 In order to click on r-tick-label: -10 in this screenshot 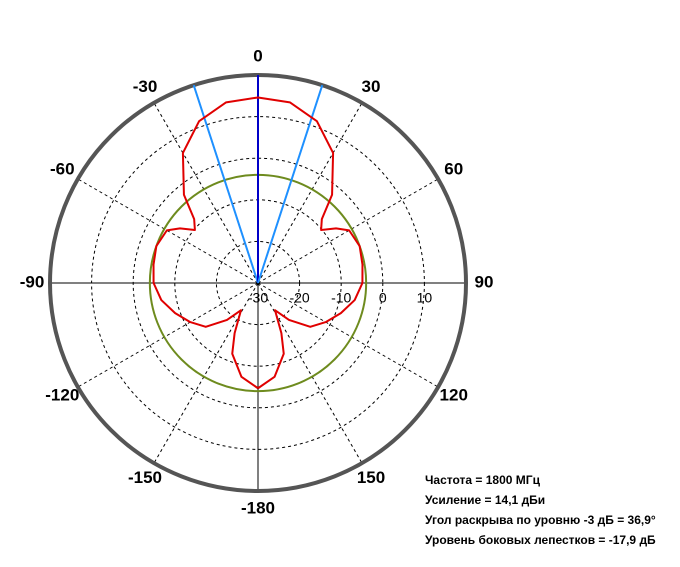, I will do `click(341, 298)`.